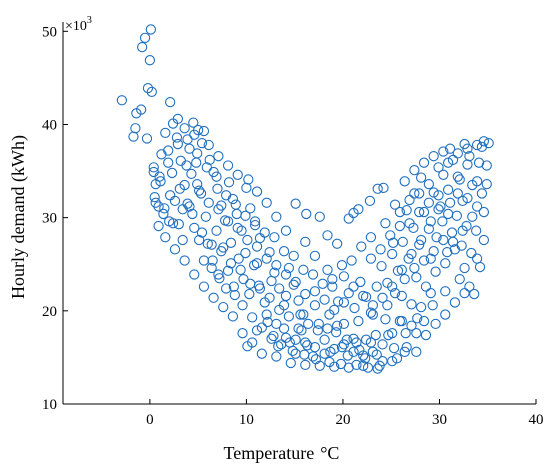  Describe the element at coordinates (78, 24) in the screenshot. I see `y-multiplier-label: ×10³` at that location.